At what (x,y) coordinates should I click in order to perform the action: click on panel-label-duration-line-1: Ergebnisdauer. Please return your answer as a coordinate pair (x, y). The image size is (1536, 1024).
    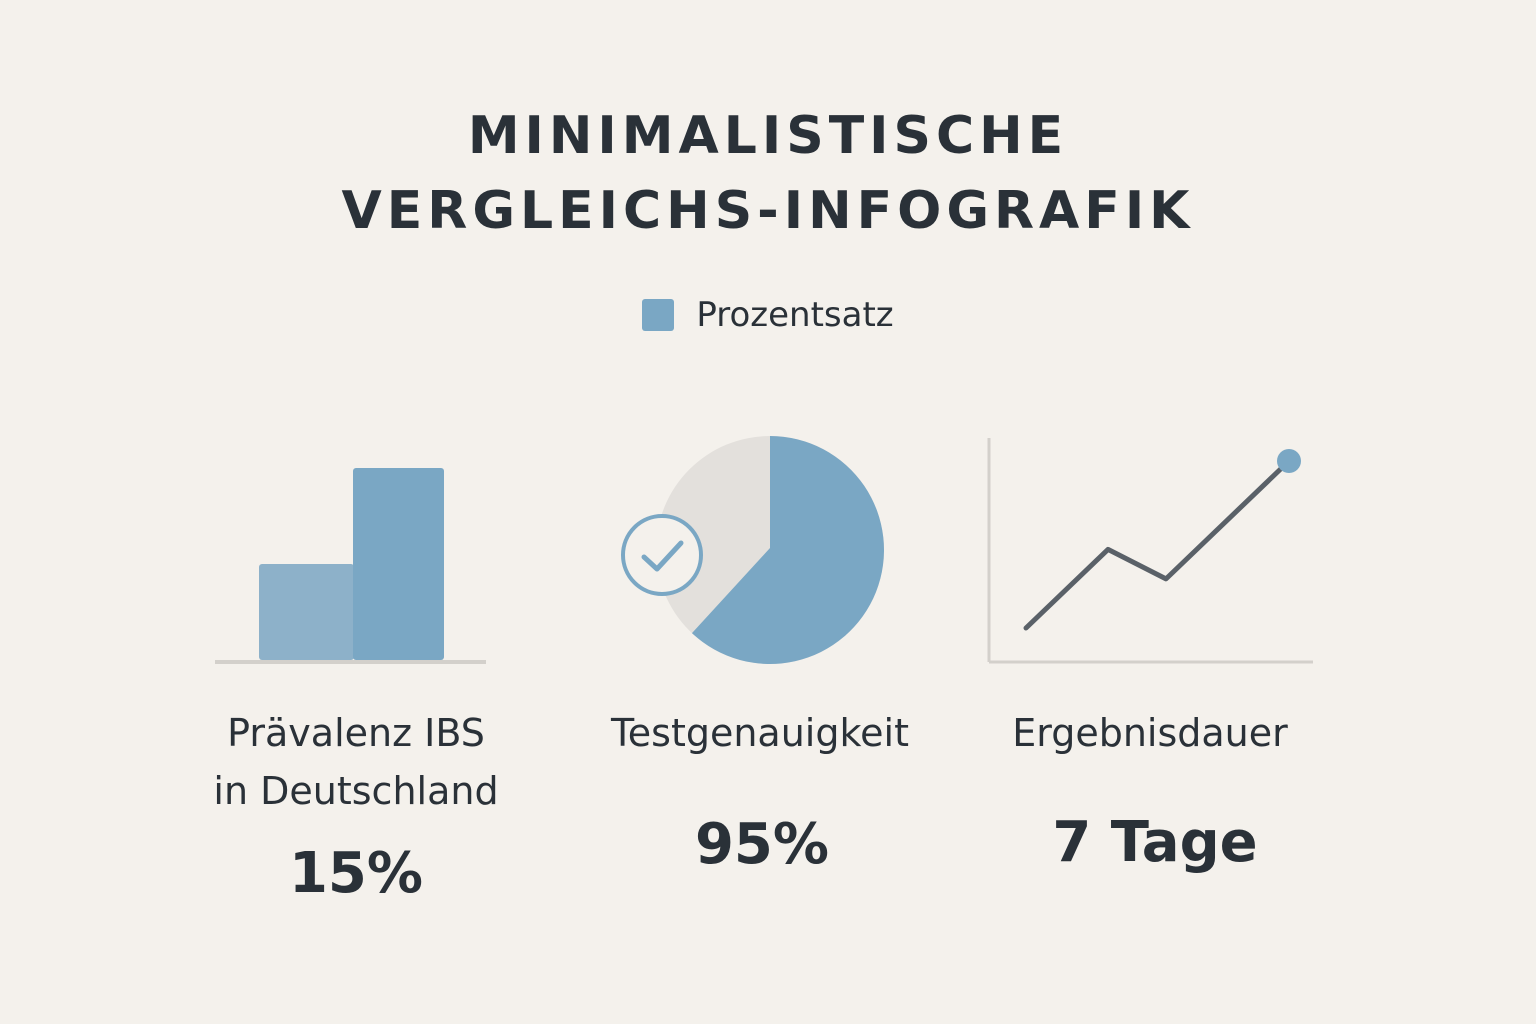
    Looking at the image, I should click on (1150, 733).